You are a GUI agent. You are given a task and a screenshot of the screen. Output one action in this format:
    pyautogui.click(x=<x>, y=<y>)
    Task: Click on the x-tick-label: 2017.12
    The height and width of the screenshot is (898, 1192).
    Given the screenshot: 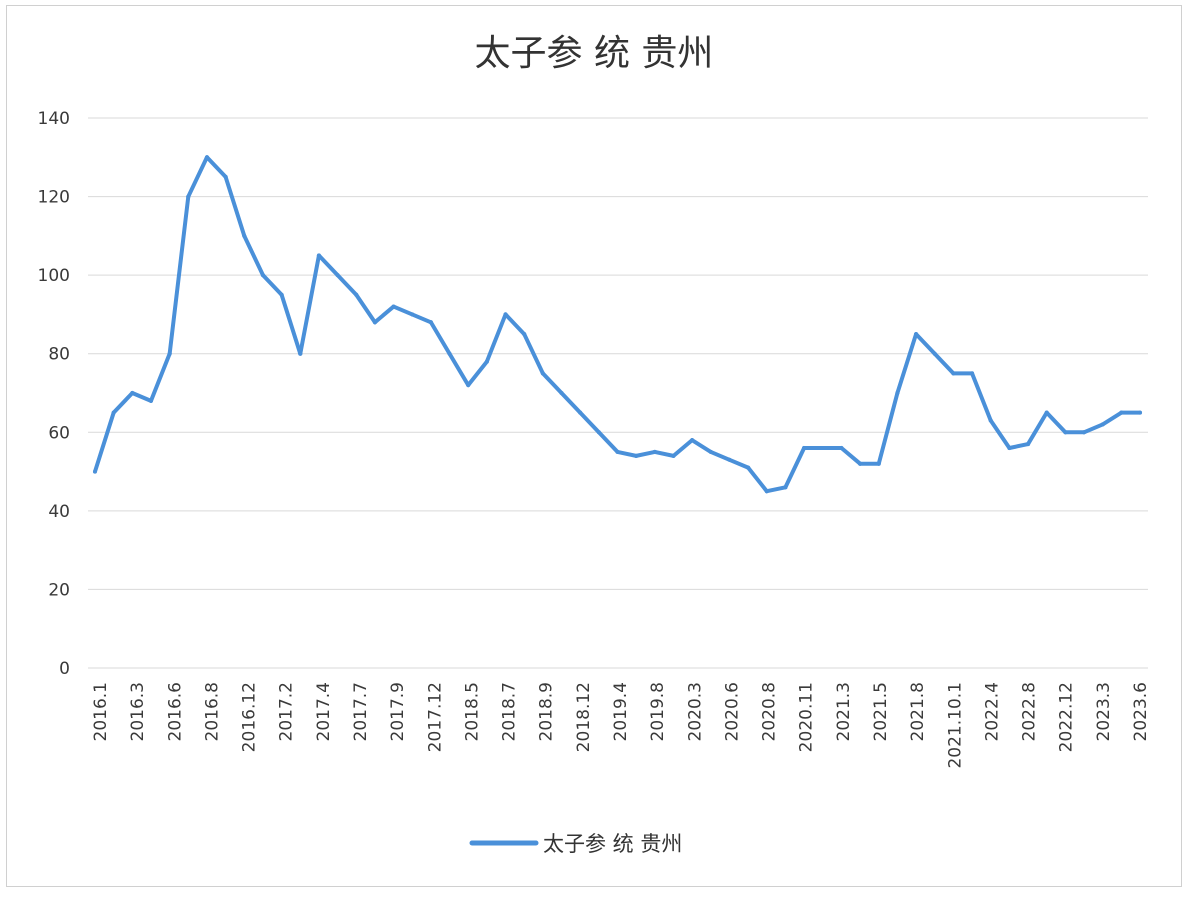 What is the action you would take?
    pyautogui.click(x=435, y=717)
    